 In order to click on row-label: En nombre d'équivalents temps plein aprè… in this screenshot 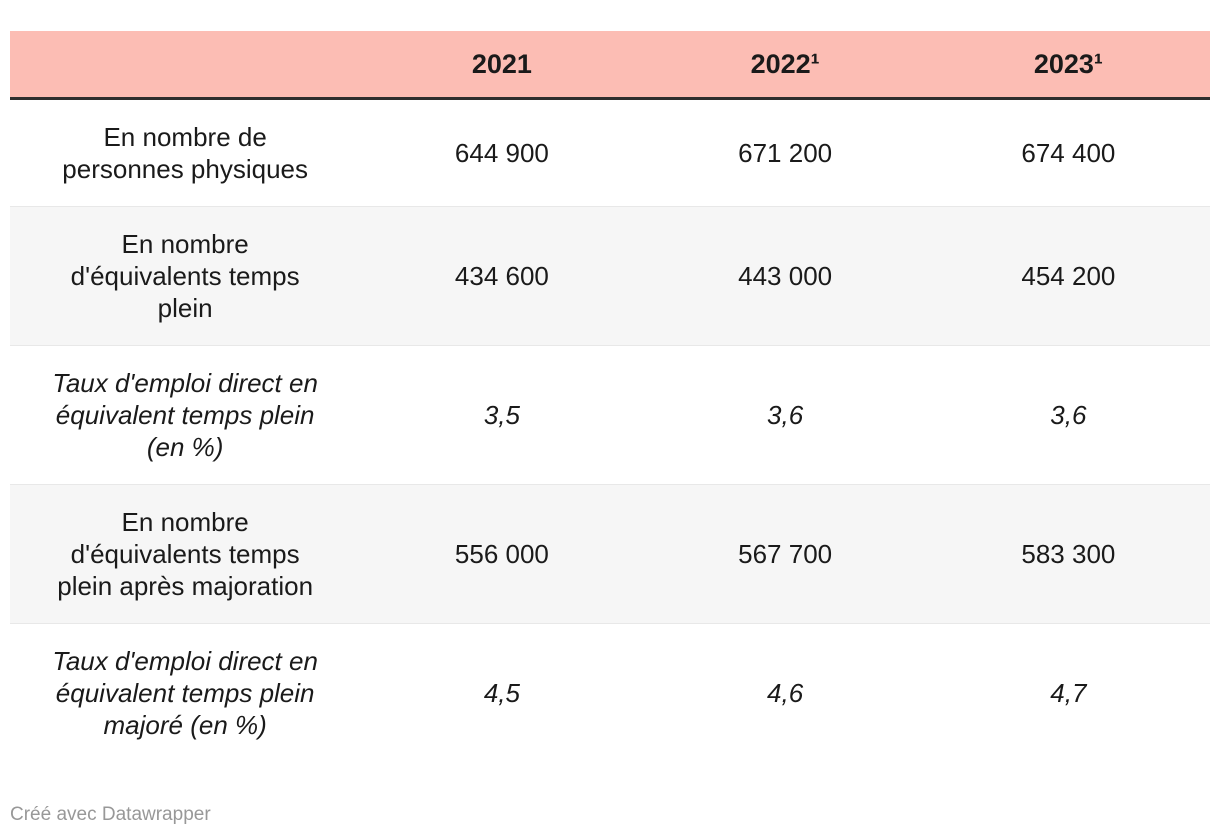, I will do `click(185, 554)`.